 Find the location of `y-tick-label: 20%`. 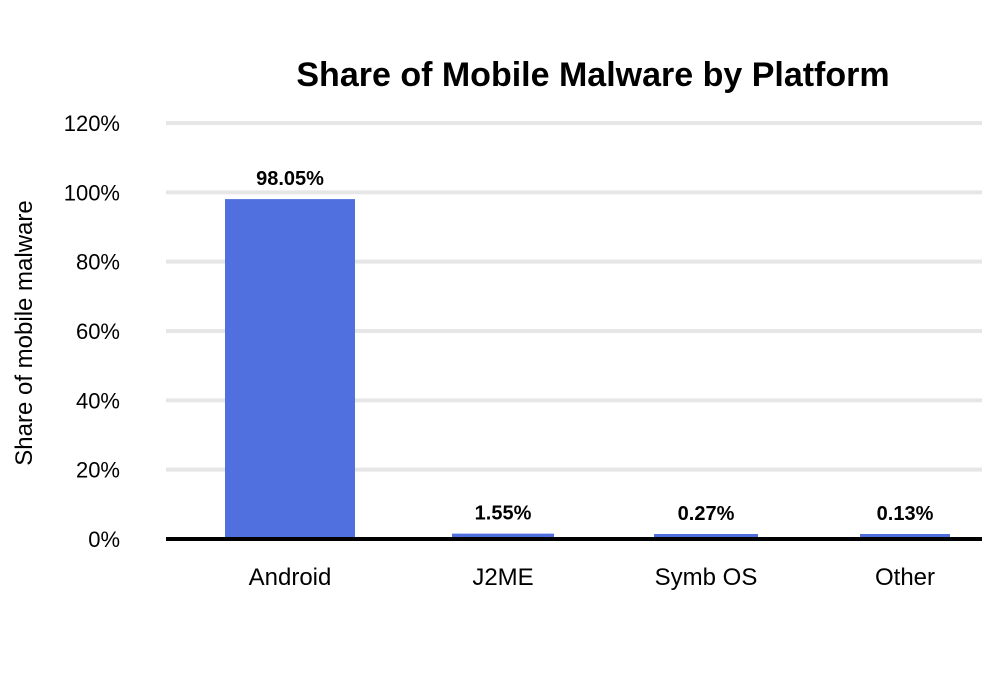

y-tick-label: 20% is located at coordinates (98, 470).